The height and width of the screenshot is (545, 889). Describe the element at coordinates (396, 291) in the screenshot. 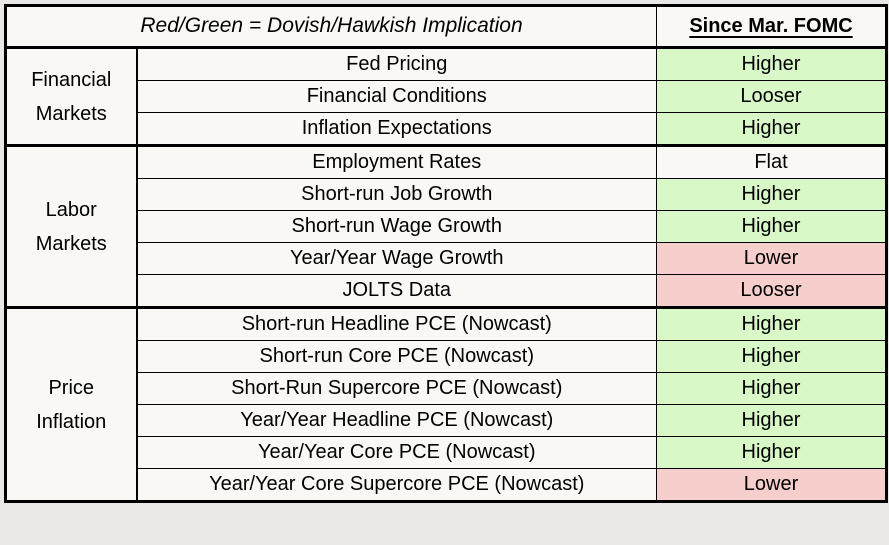

I see `metric-cell: JOLTS Data` at that location.